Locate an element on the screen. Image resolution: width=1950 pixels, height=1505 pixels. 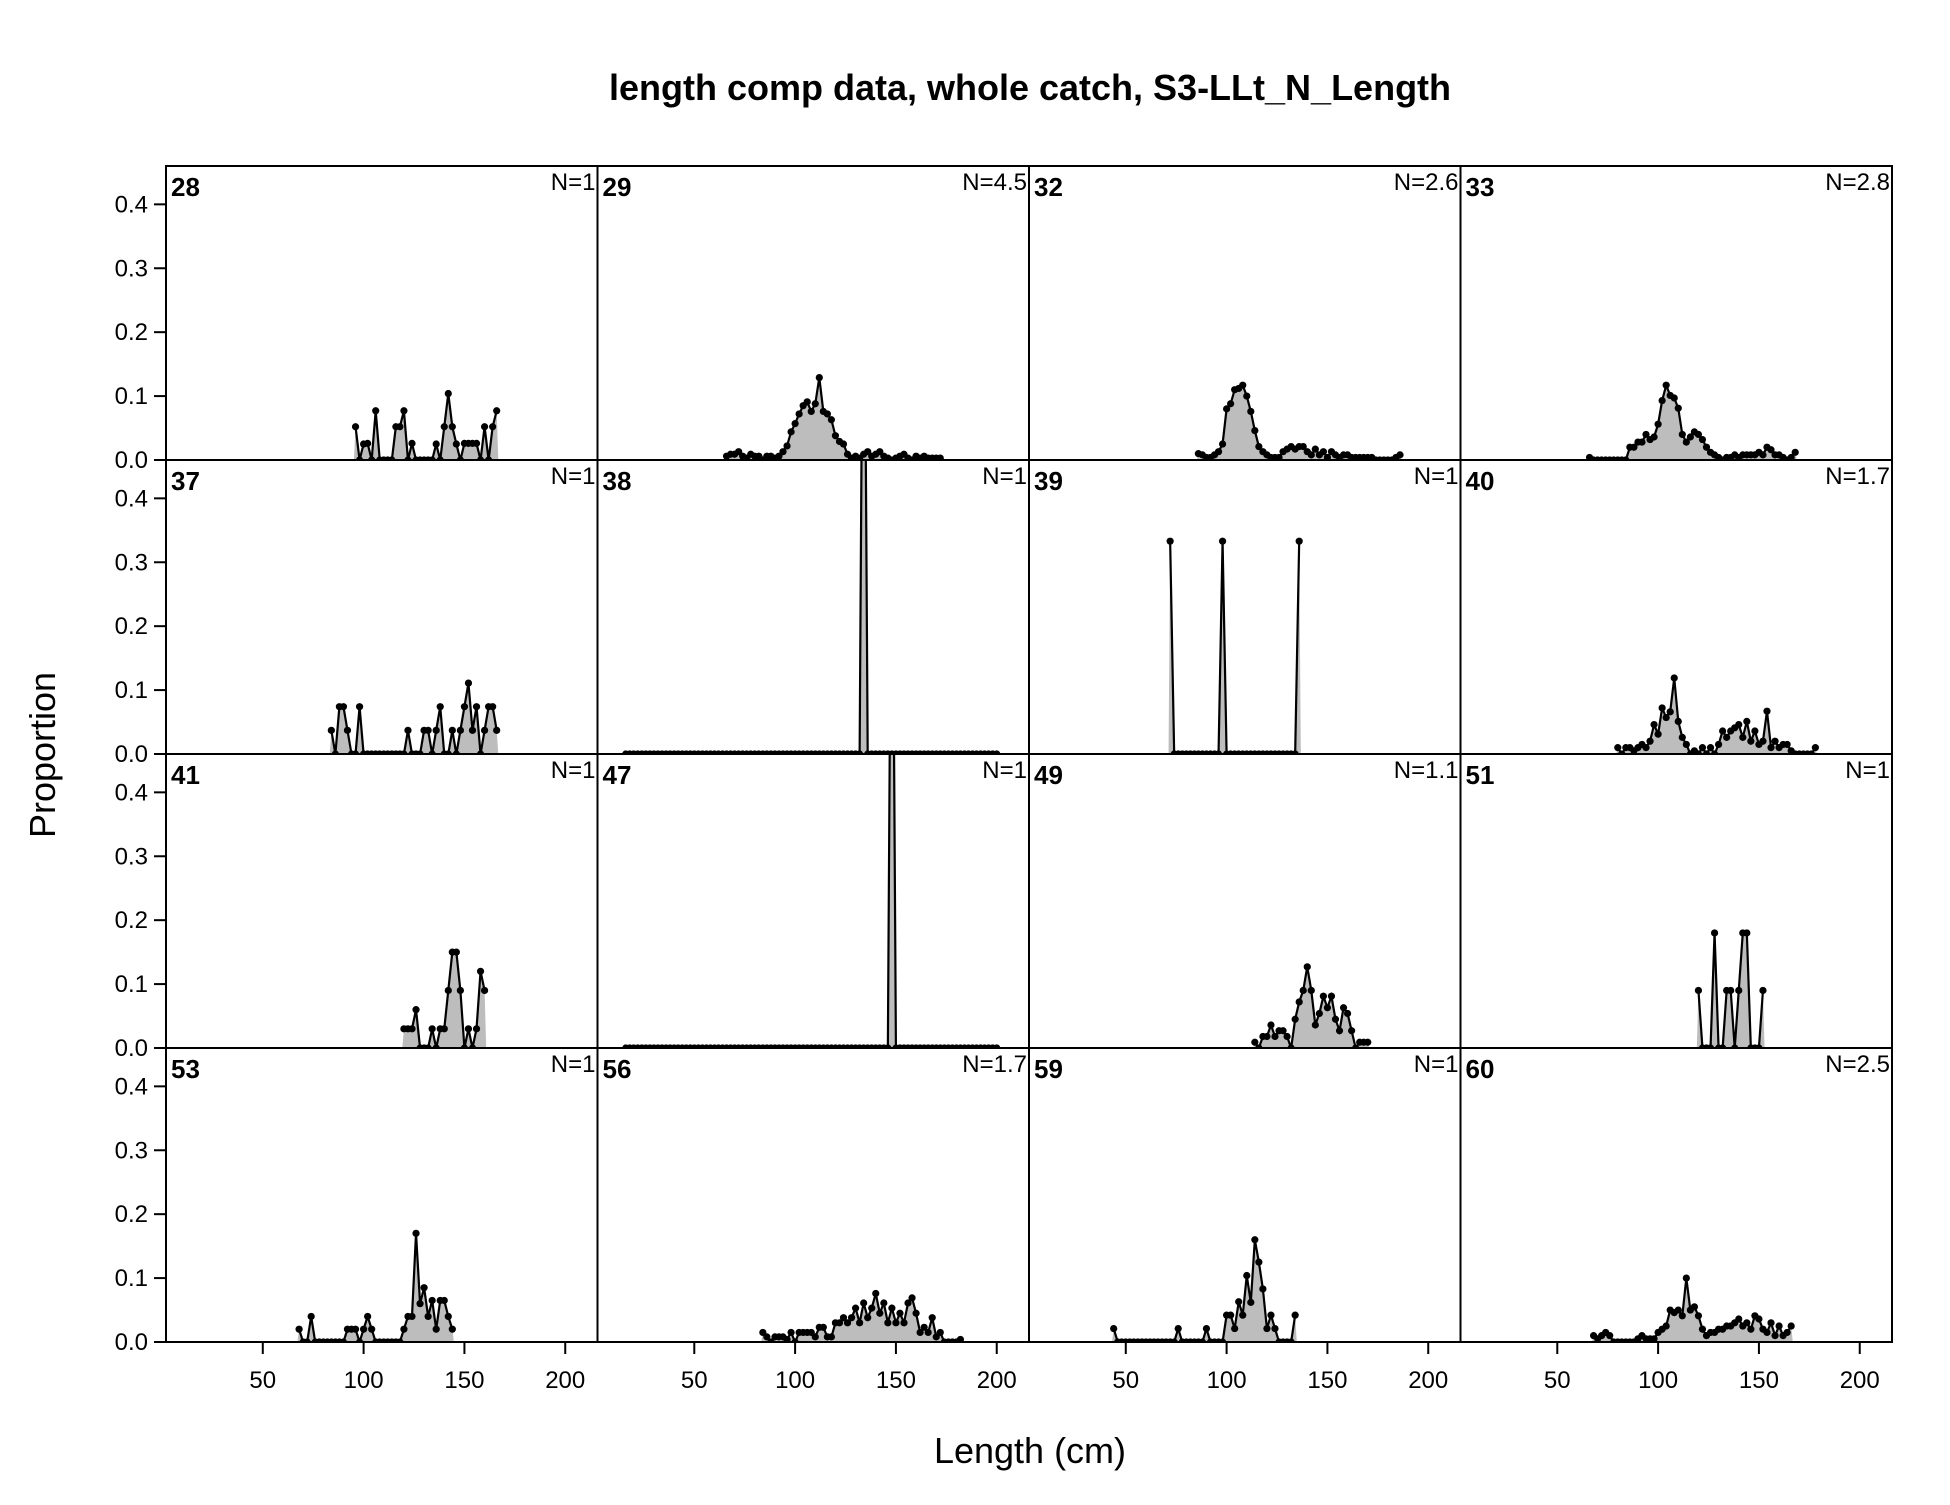
panel-33: 33 N=2.8 is located at coordinates (1676, 313).